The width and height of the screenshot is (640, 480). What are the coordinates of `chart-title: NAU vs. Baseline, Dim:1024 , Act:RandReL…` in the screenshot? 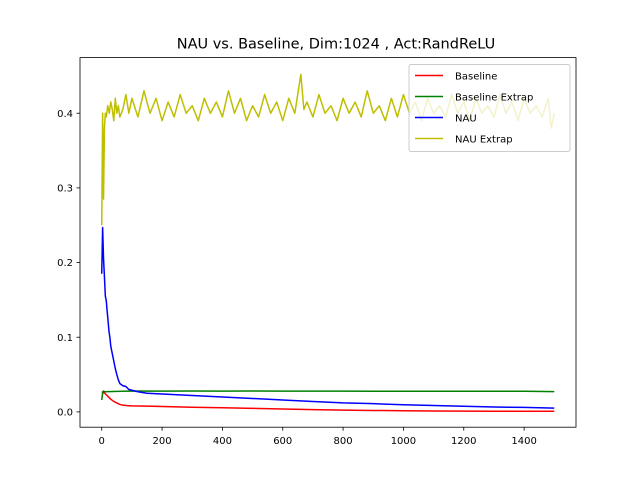 It's located at (336, 45).